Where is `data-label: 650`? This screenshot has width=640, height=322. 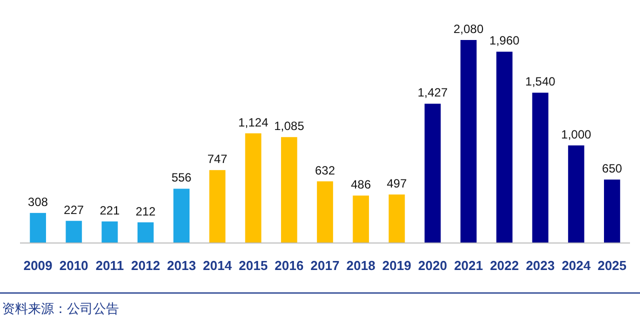
data-label: 650 is located at coordinates (612, 169).